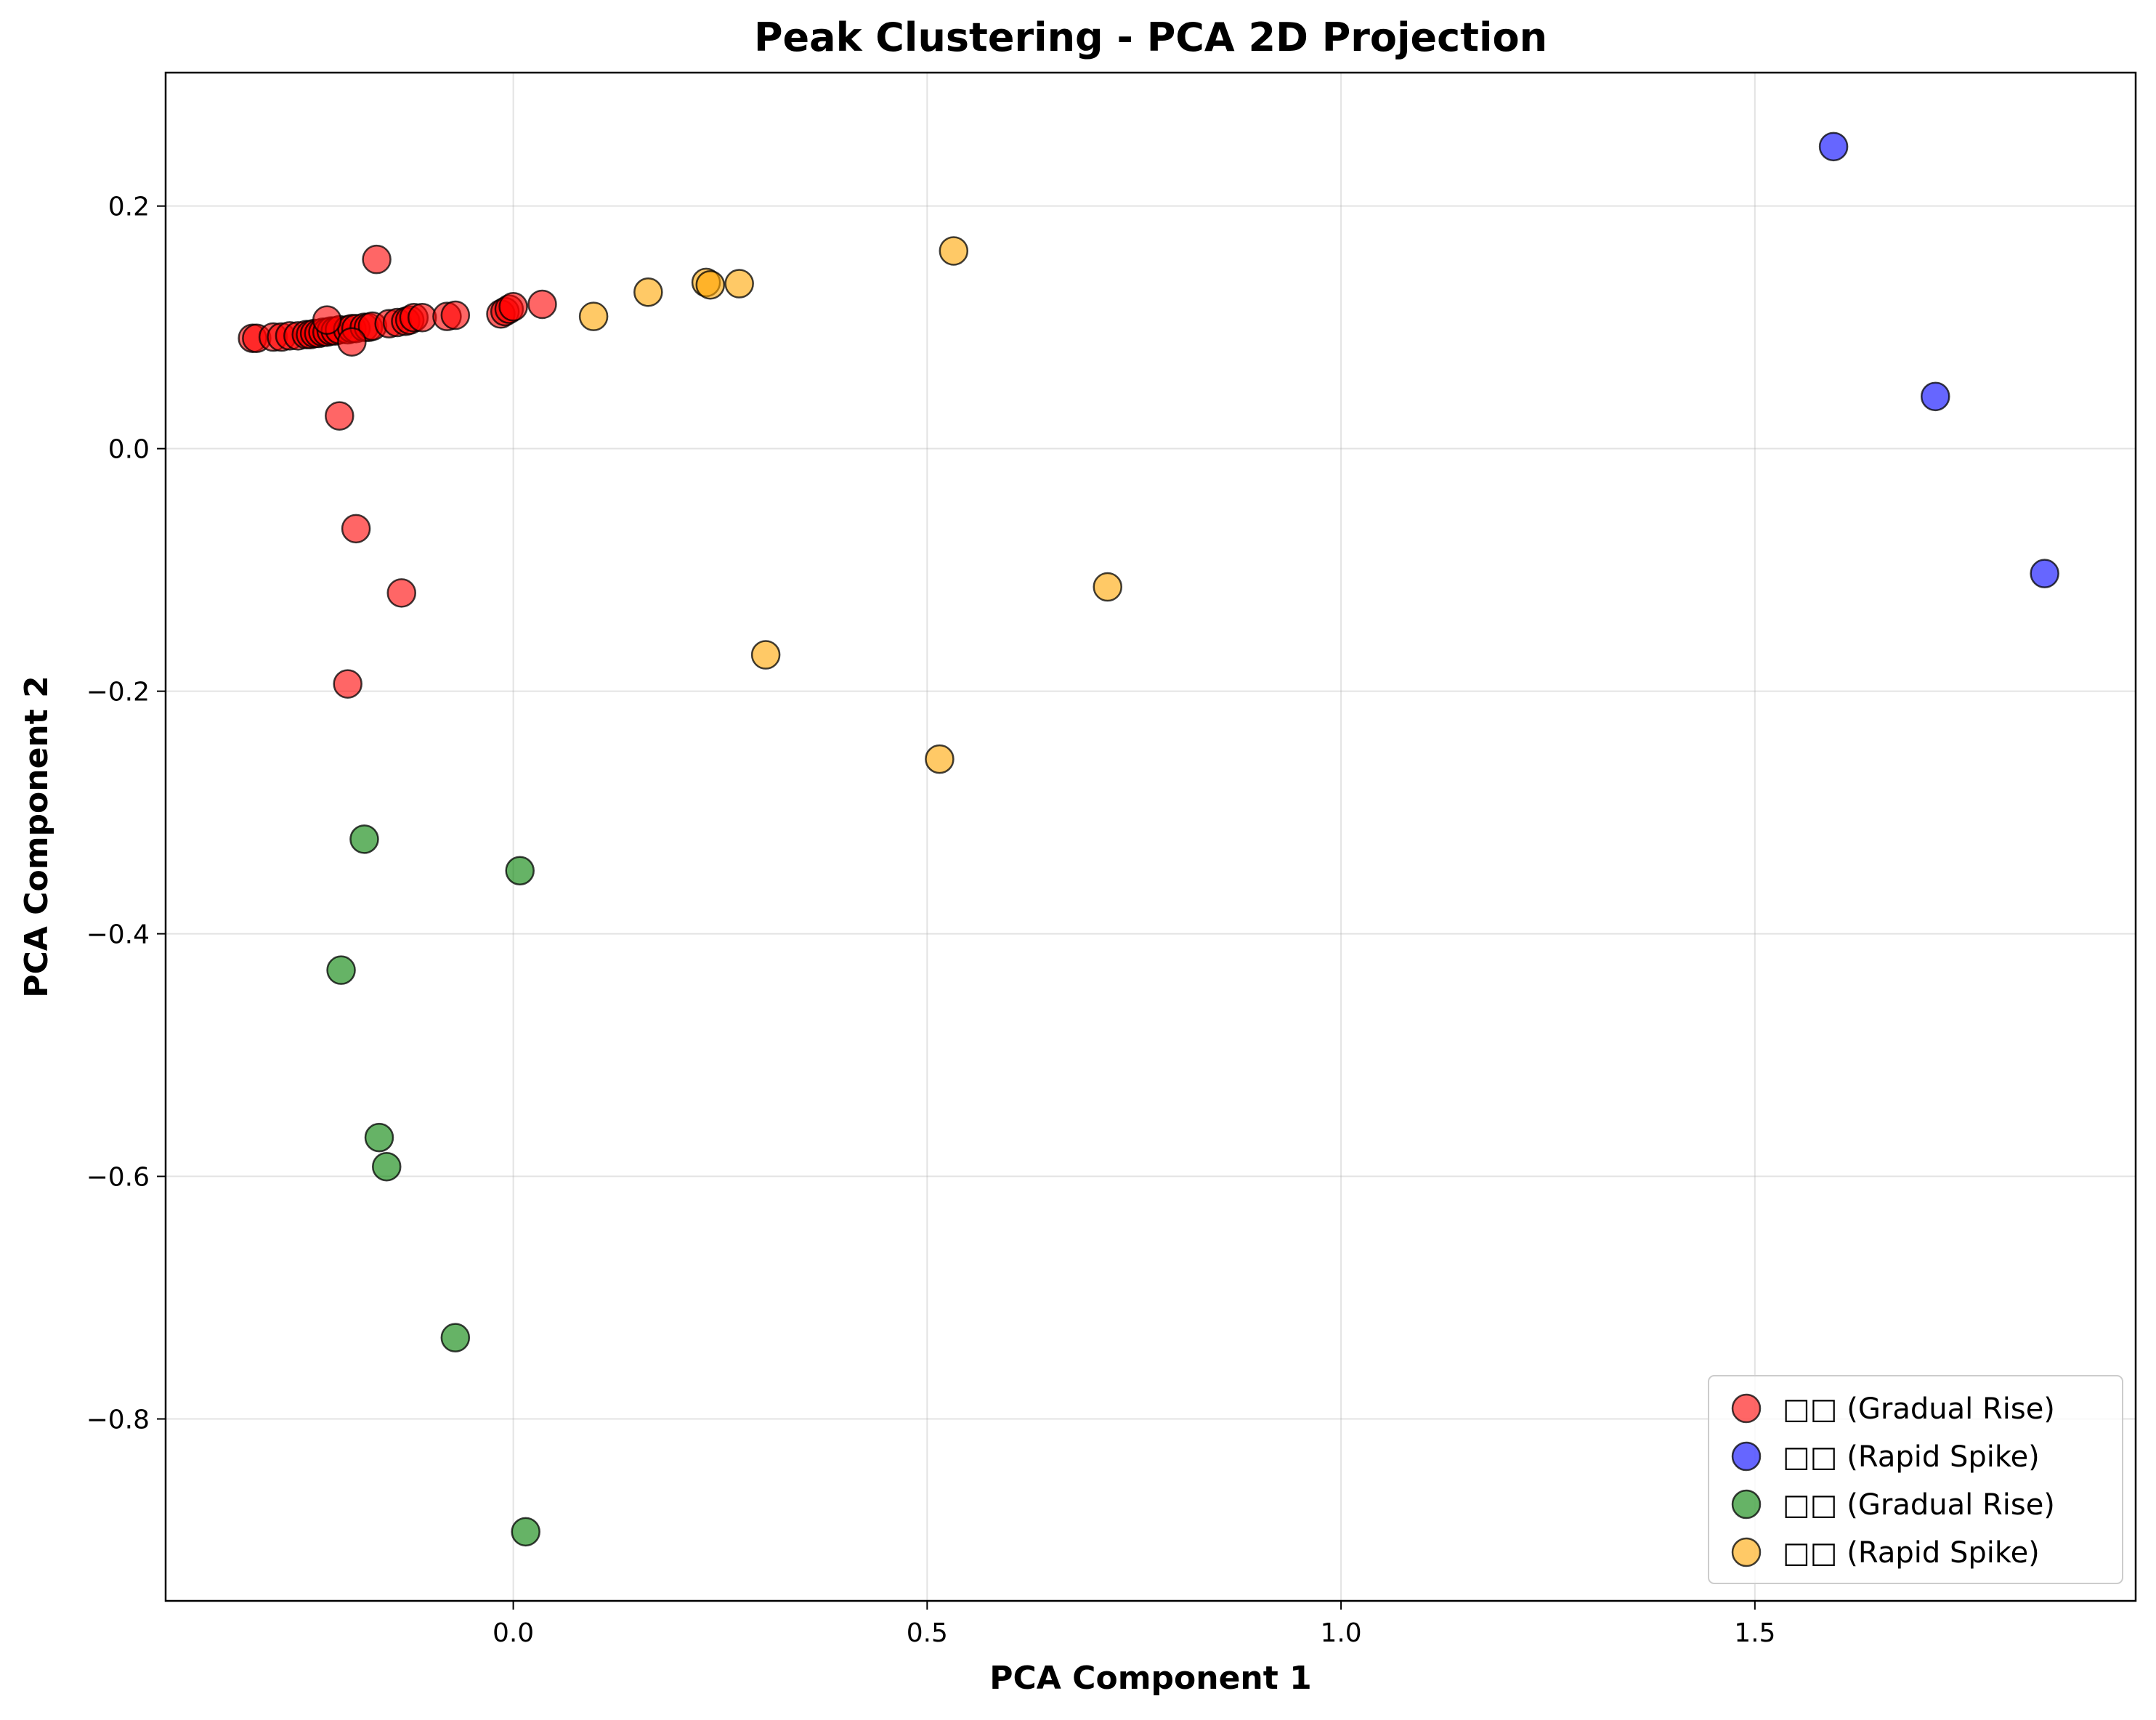  What do you see at coordinates (118, 692) in the screenshot?
I see `y-tick-label: −0.2` at bounding box center [118, 692].